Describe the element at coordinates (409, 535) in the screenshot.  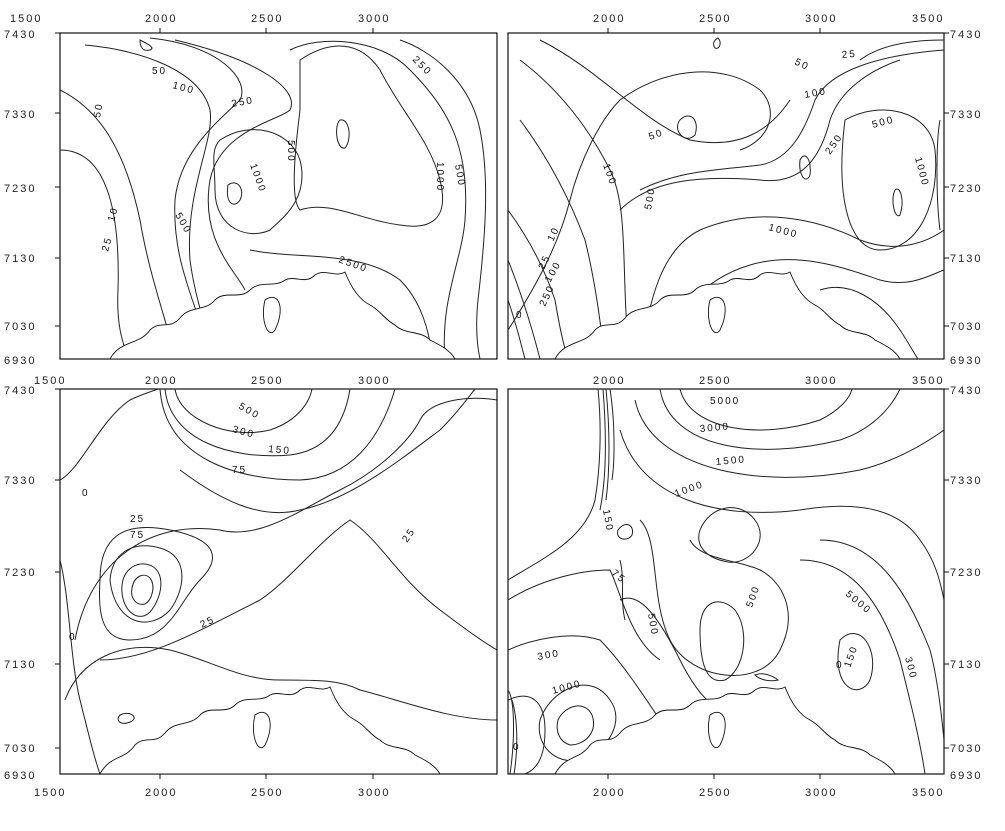
I see `contour-label: 25` at that location.